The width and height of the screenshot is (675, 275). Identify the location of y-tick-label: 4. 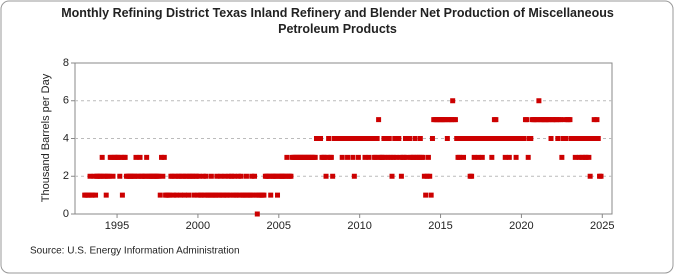
(66, 138).